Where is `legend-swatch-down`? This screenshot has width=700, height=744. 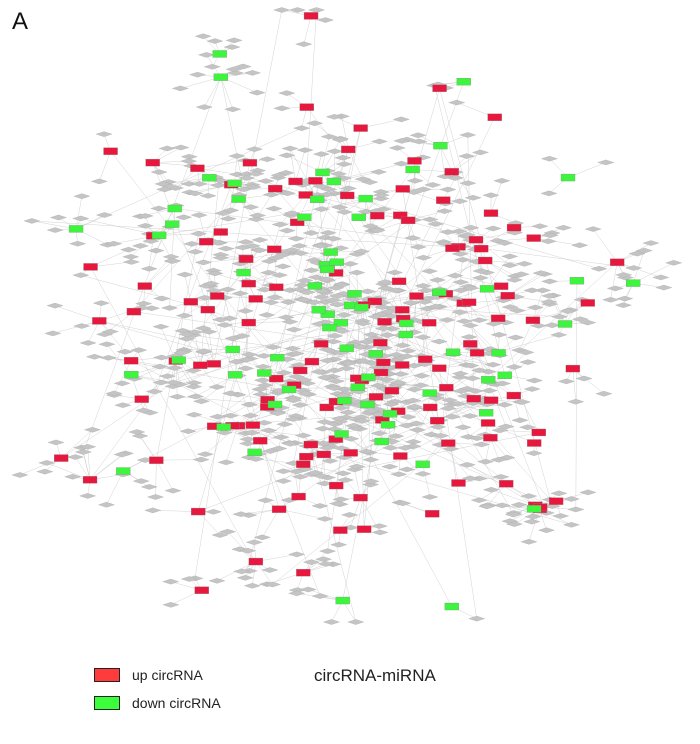 legend-swatch-down is located at coordinates (107, 703).